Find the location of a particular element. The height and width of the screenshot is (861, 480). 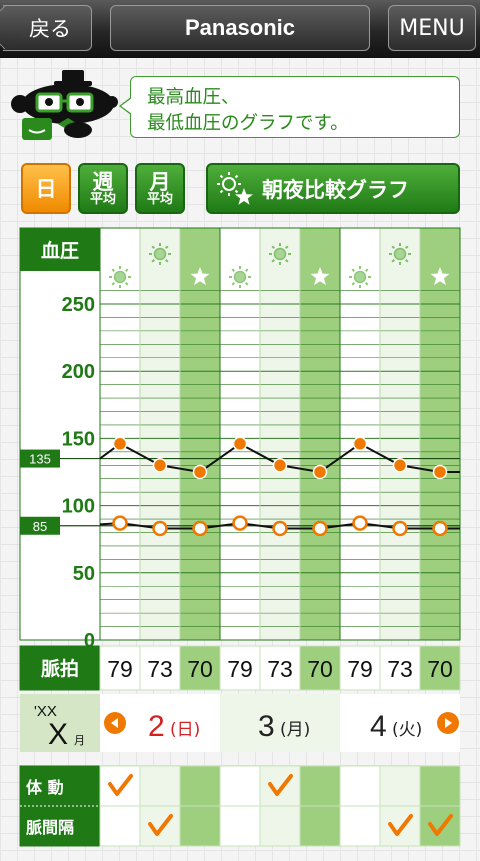

pulse-value: 73 is located at coordinates (280, 669).